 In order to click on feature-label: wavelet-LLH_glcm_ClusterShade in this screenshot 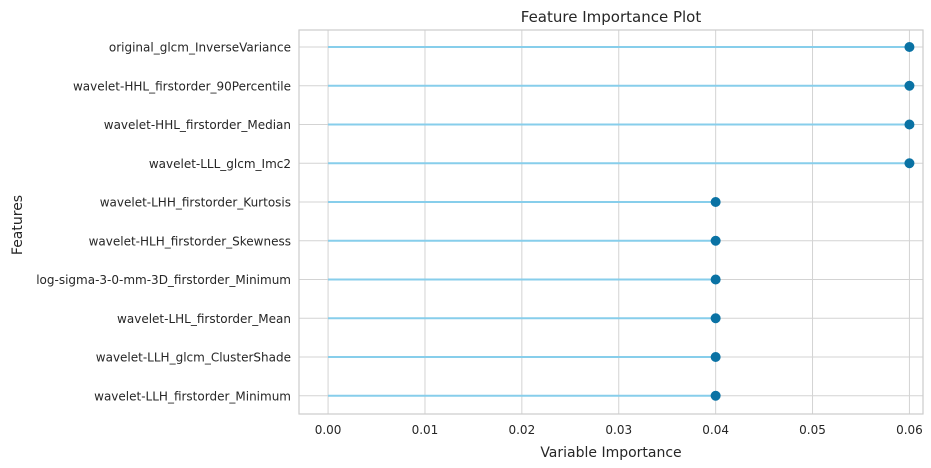, I will do `click(193, 358)`.